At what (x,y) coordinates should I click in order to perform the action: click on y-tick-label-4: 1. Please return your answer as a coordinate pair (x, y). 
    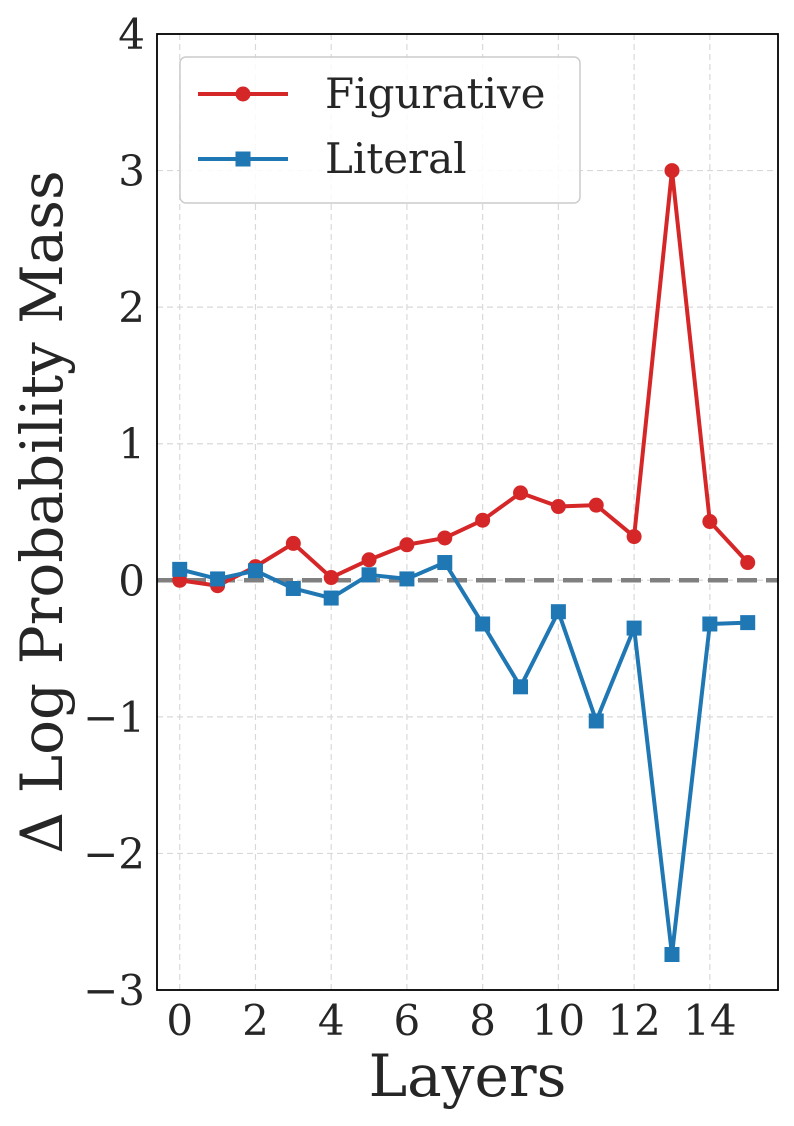
    Looking at the image, I should click on (131, 444).